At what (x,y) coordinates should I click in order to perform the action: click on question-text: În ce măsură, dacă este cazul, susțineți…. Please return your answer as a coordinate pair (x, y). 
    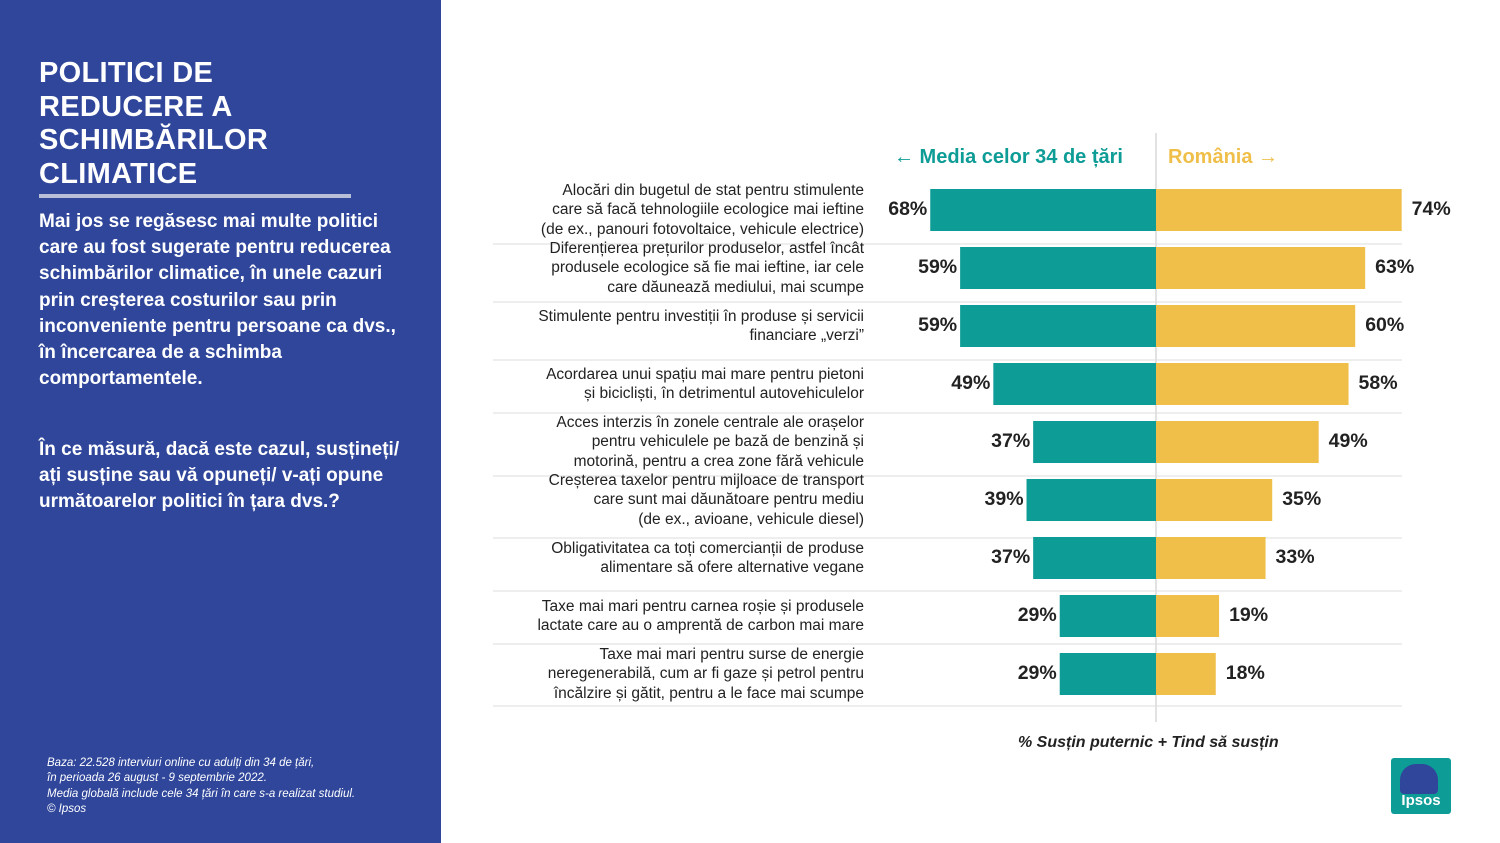
    Looking at the image, I should click on (219, 476).